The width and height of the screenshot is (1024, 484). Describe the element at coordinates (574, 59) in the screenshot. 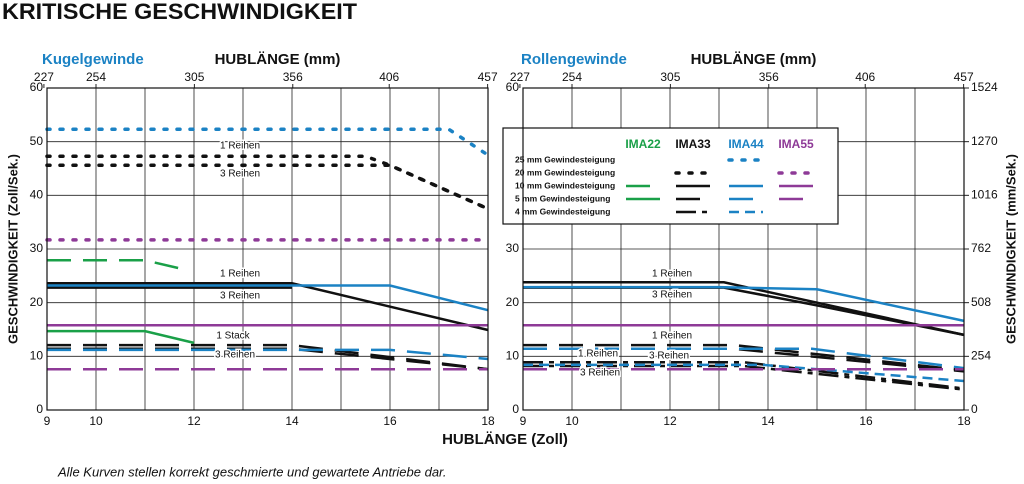

I see `chart-subtitle: Rollengewinde` at that location.